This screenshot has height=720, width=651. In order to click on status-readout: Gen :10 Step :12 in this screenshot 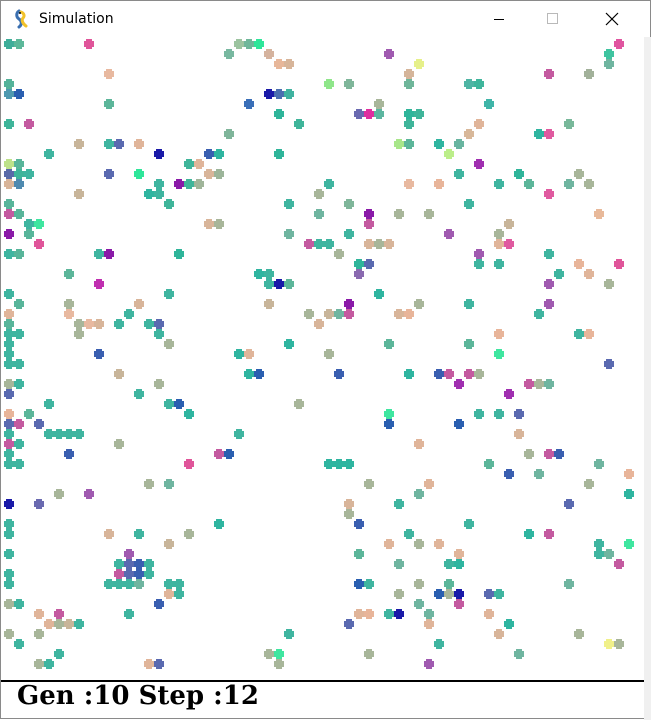, I will do `click(138, 696)`.